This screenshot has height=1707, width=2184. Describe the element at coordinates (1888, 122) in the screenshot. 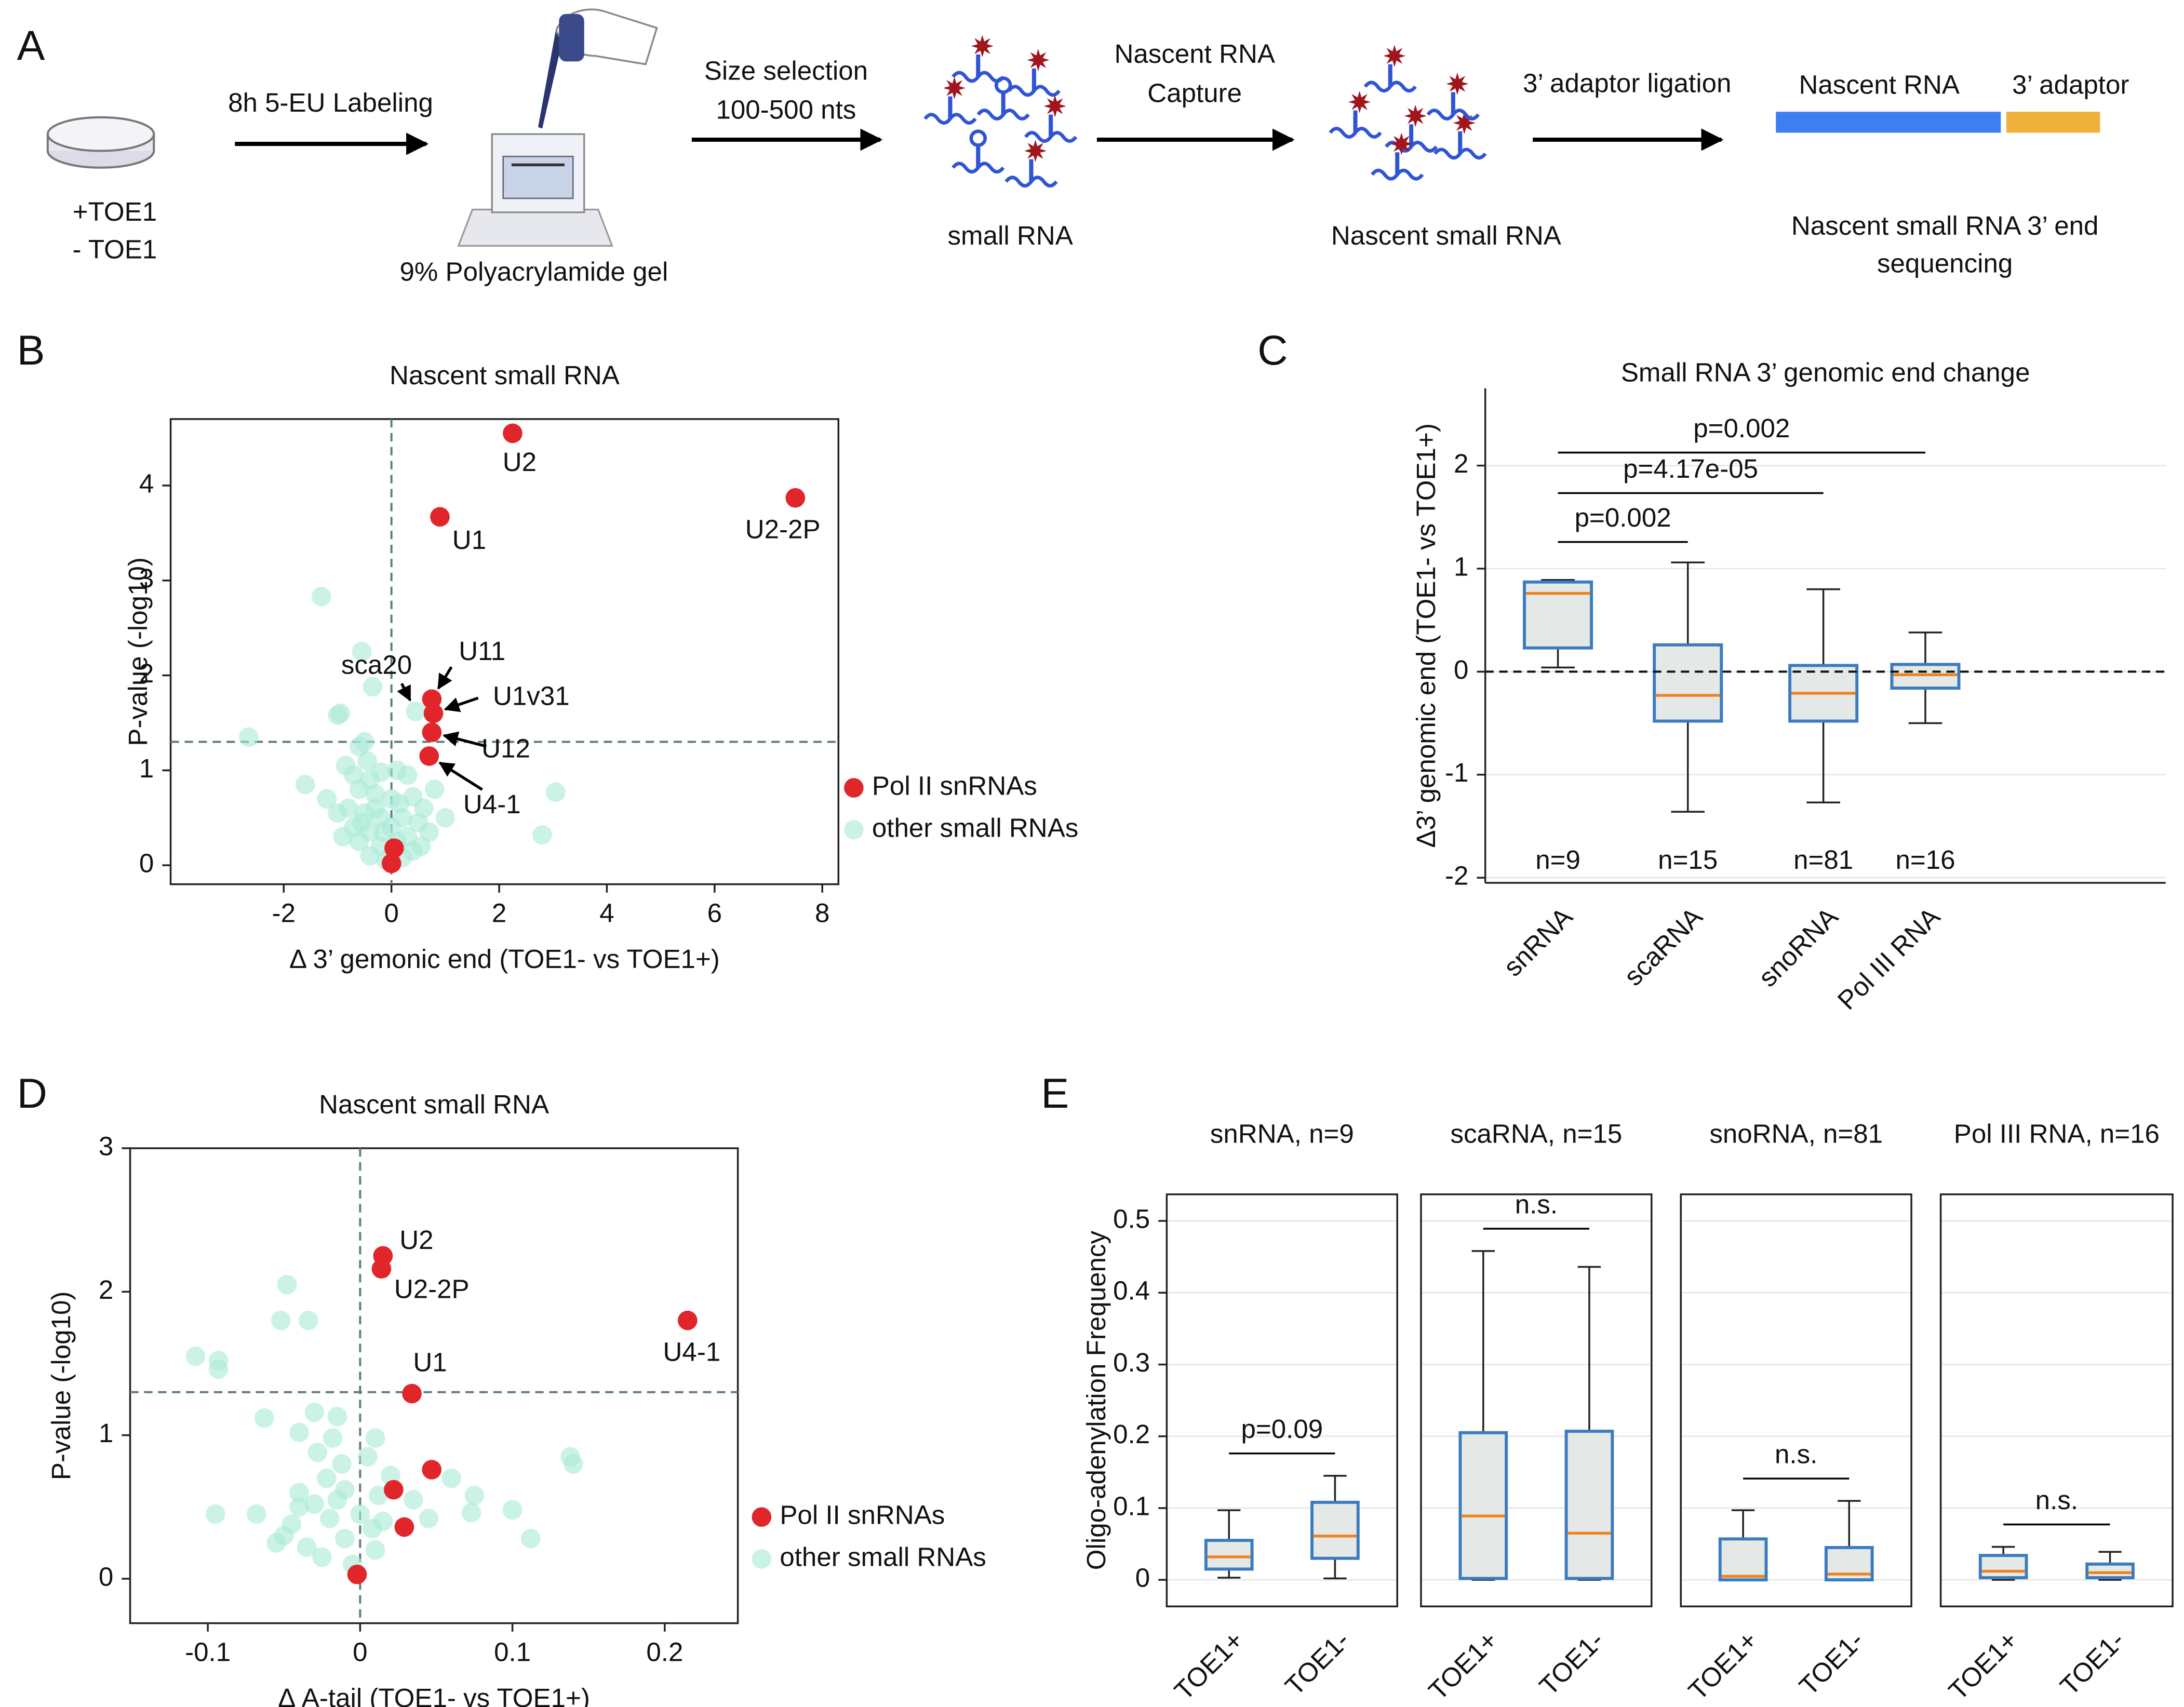

I see `sequence-bar` at that location.